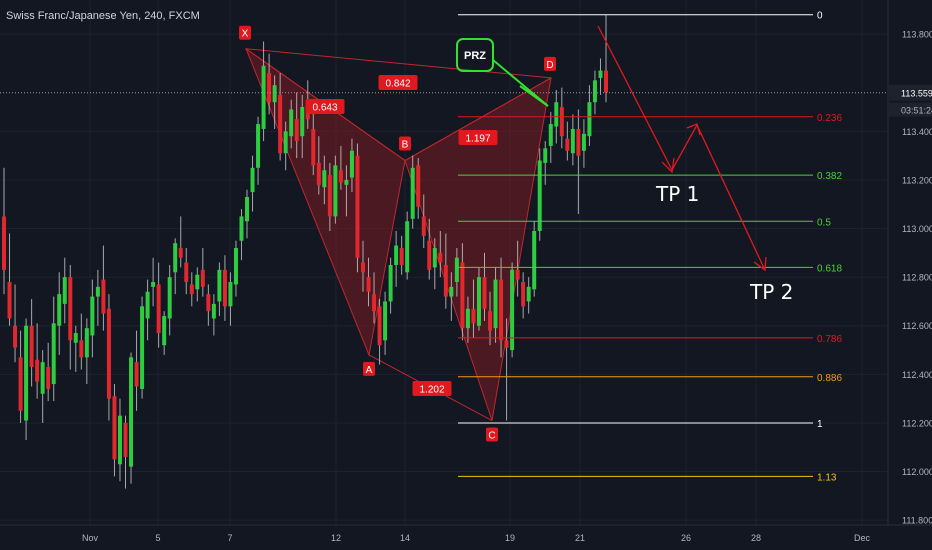  Describe the element at coordinates (829, 268) in the screenshot. I see `fib-level-label: 0.618` at that location.